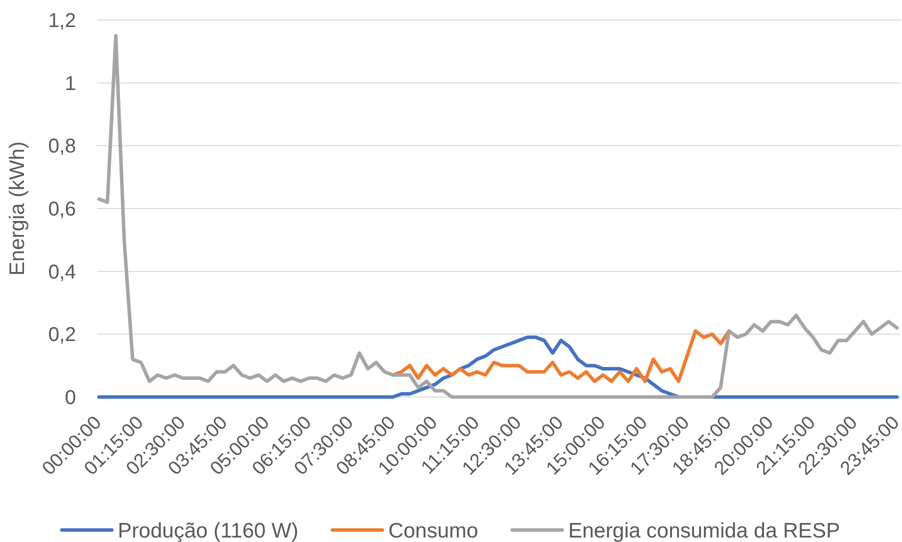 The image size is (902, 542). I want to click on y-tick-label: 1,2, so click(62, 21).